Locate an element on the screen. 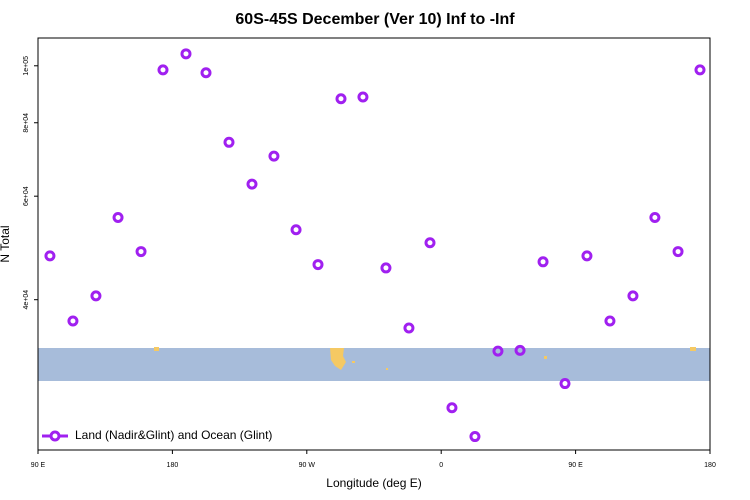 The height and width of the screenshot is (500, 750). x-tick-label: 0 is located at coordinates (441, 465).